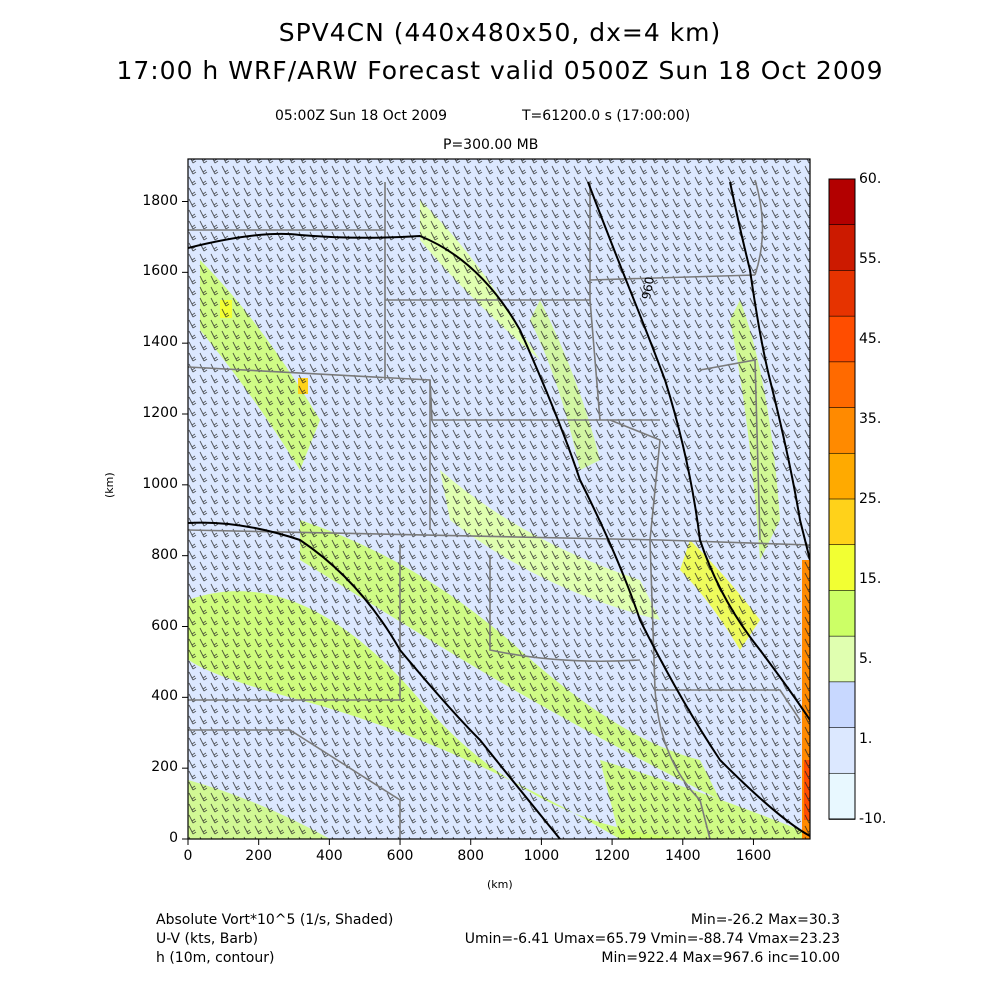  I want to click on colorbar-label: 60., so click(870, 179).